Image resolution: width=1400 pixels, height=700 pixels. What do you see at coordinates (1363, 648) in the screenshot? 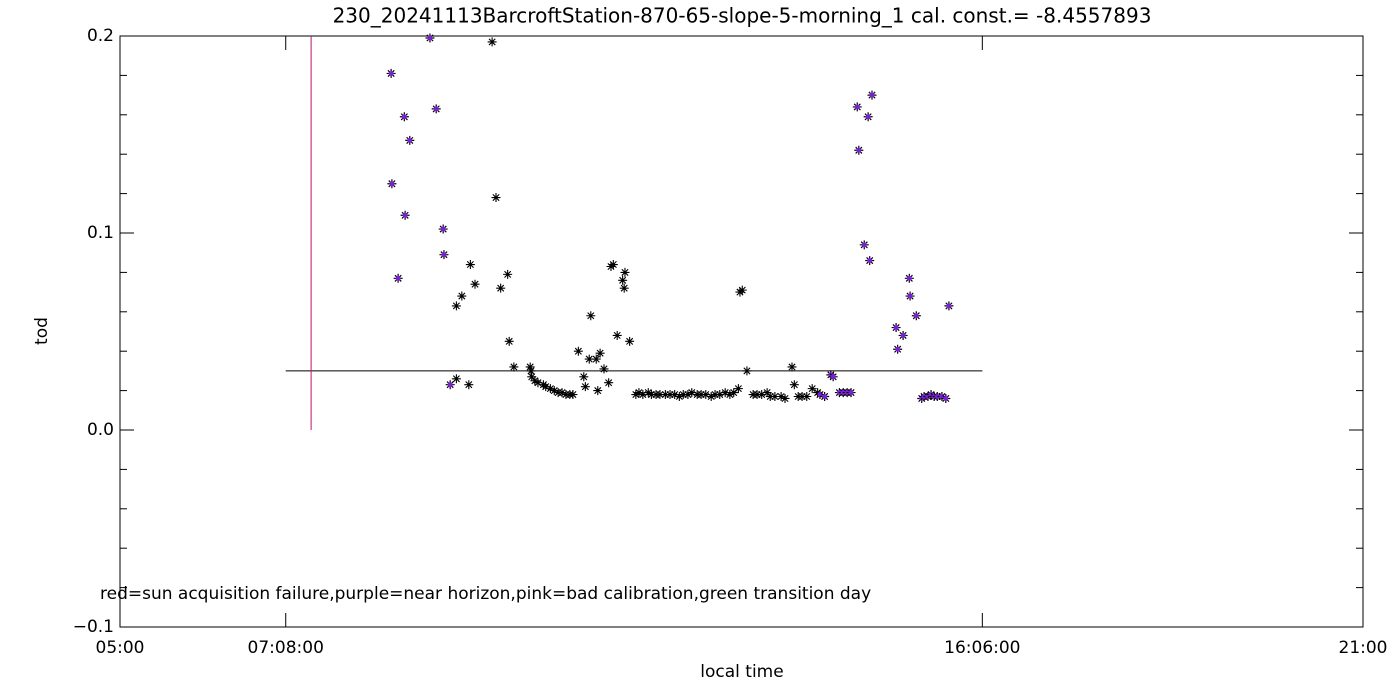
I see `x-tick-label: 21:00` at bounding box center [1363, 648].